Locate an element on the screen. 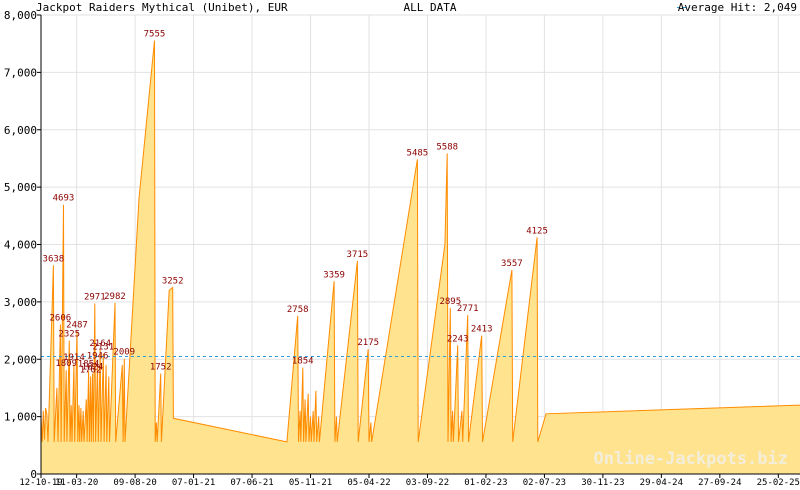  x-tick-label: 11-03-20 is located at coordinates (76, 483).